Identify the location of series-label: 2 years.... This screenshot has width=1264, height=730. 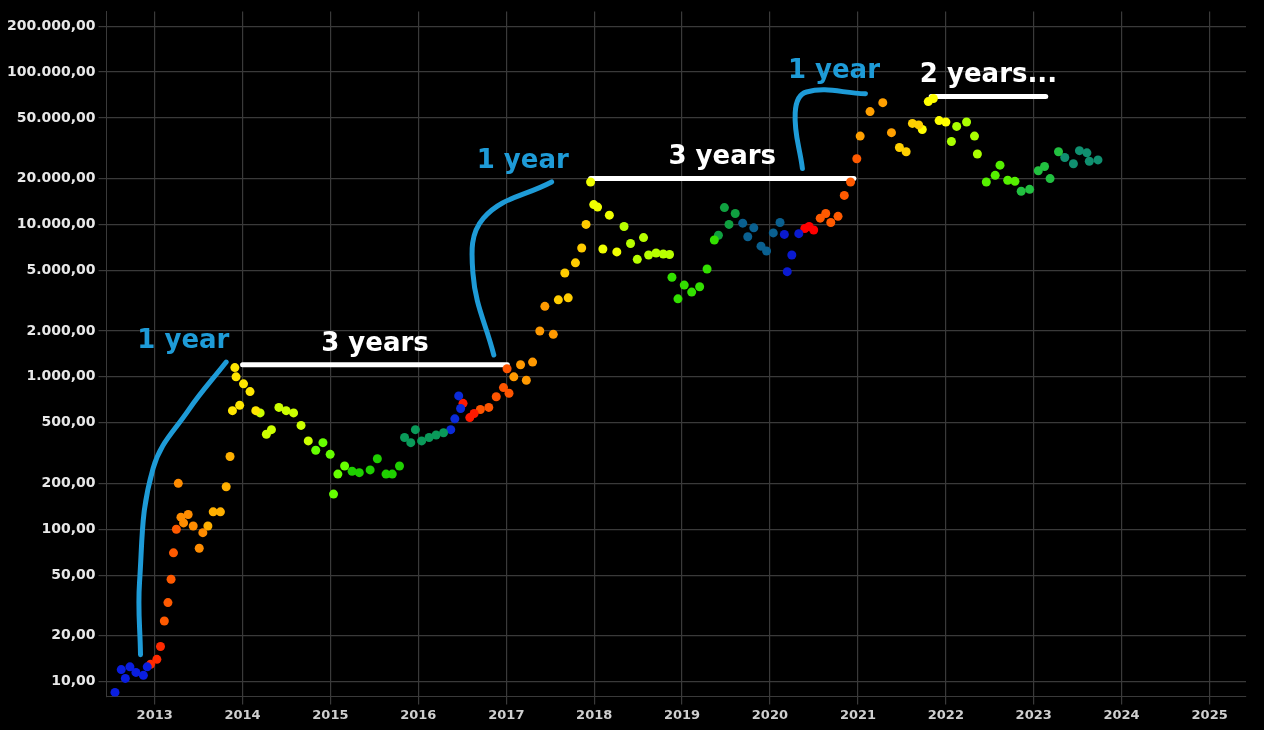
(988, 73).